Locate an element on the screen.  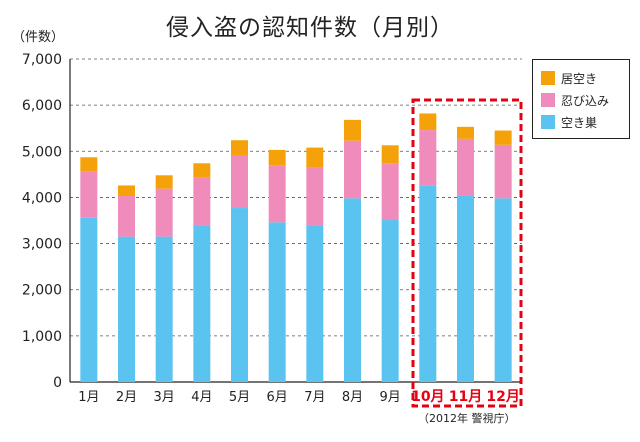
y-axis-unit-label: （件数） is located at coordinates (38, 37).